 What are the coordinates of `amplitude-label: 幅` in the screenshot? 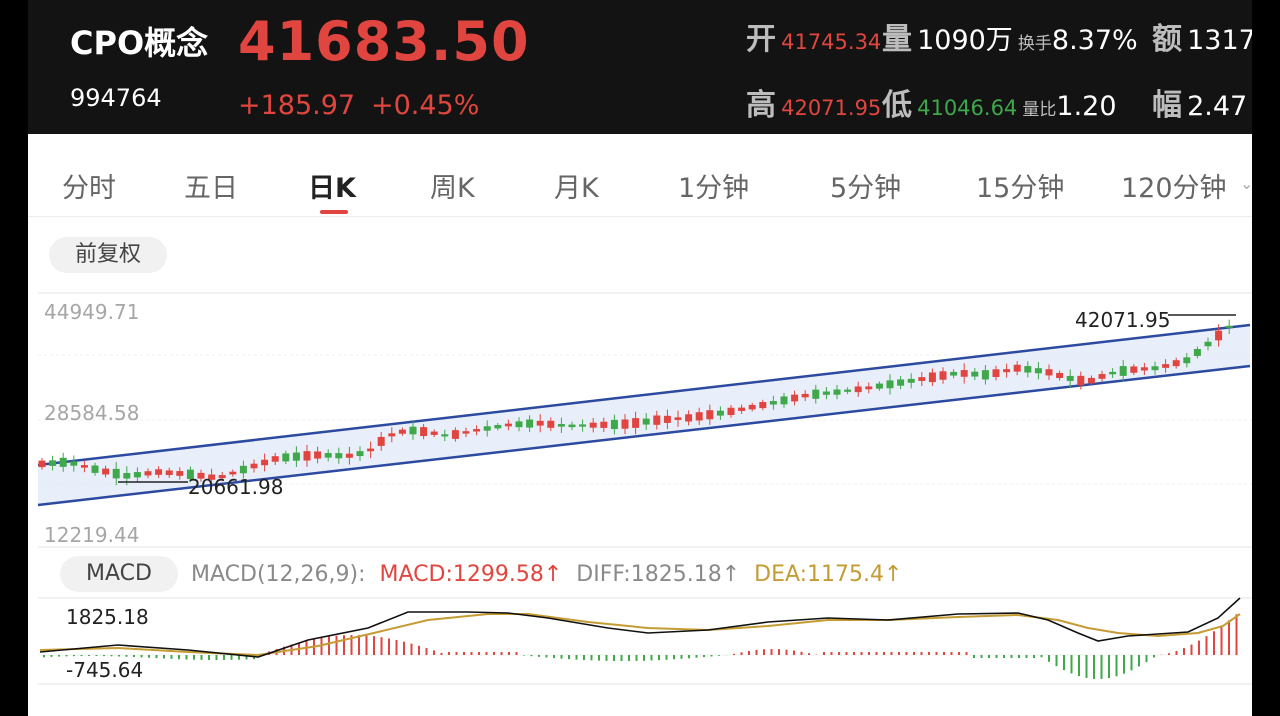 It's located at (1167, 105).